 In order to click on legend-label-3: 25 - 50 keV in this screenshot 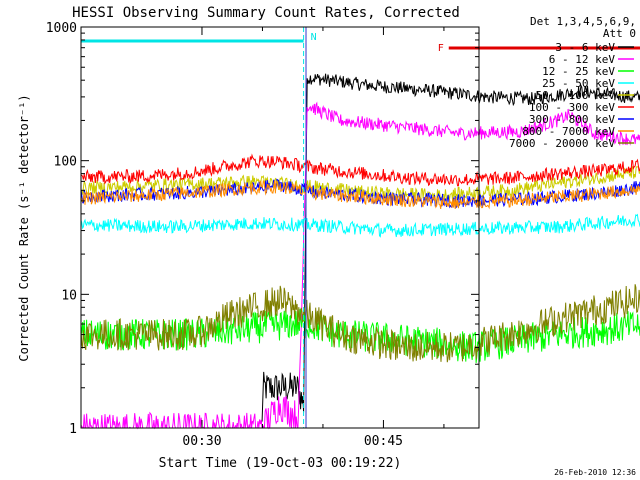, I will do `click(578, 83)`.